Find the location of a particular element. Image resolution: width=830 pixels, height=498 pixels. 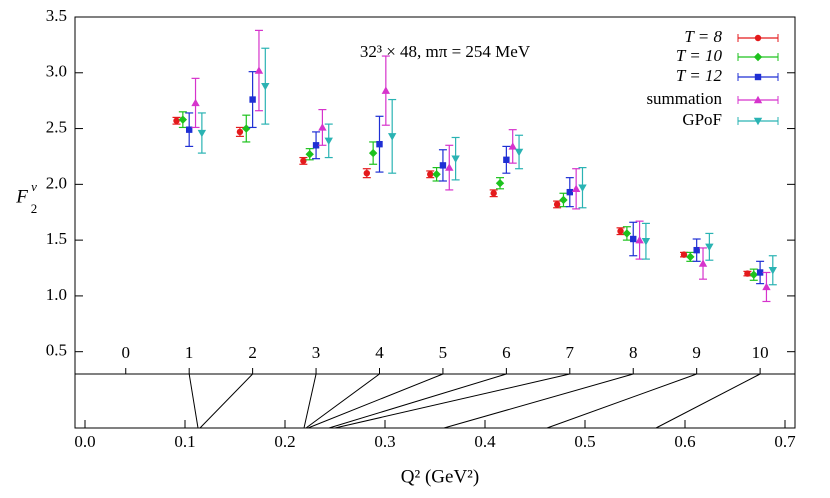

legend-entry: summation is located at coordinates (712, 98).